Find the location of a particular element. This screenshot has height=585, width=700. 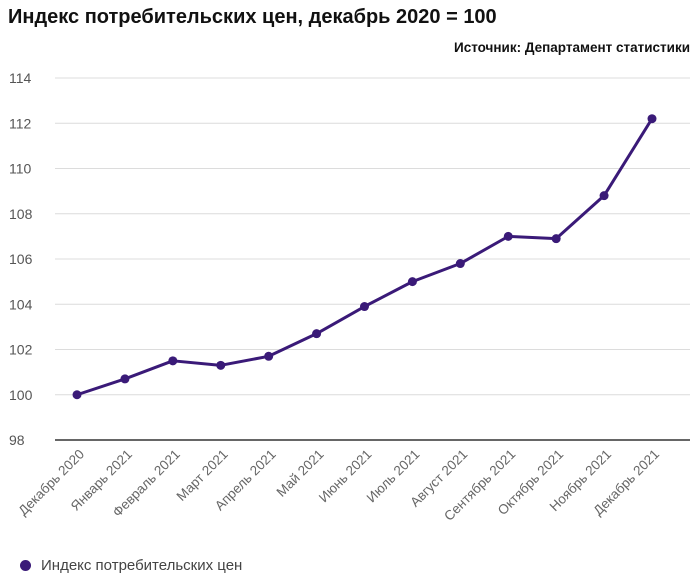

y-axis-ticks: 98 100 102 104 106 108 110 112 114 is located at coordinates (21, 259).